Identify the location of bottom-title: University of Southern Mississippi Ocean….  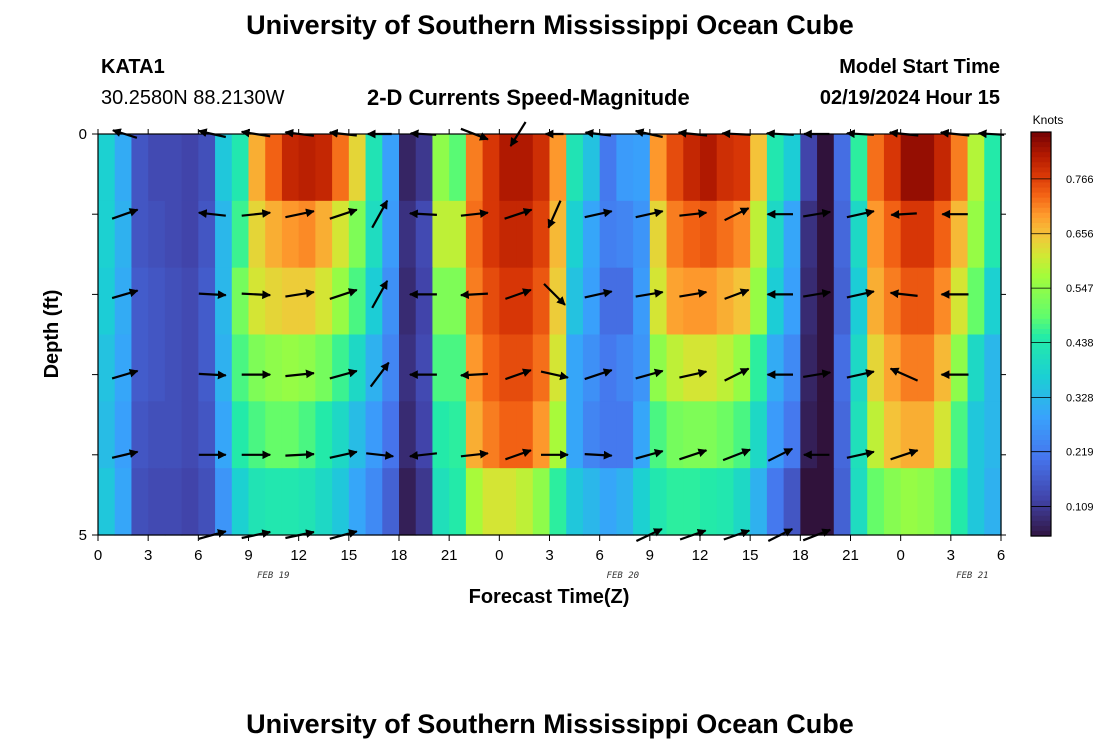
(550, 724).